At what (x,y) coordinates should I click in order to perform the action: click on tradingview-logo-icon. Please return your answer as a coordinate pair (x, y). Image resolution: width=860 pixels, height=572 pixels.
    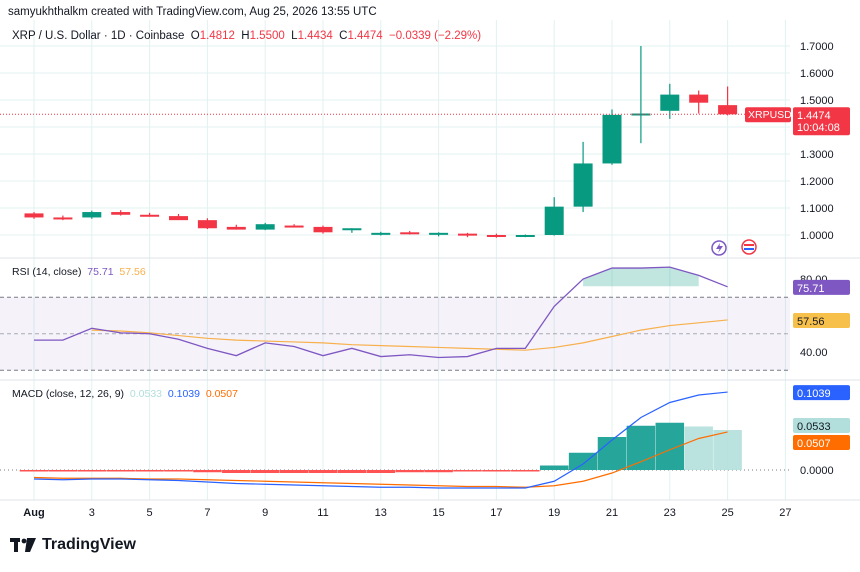
    Looking at the image, I should click on (23, 545).